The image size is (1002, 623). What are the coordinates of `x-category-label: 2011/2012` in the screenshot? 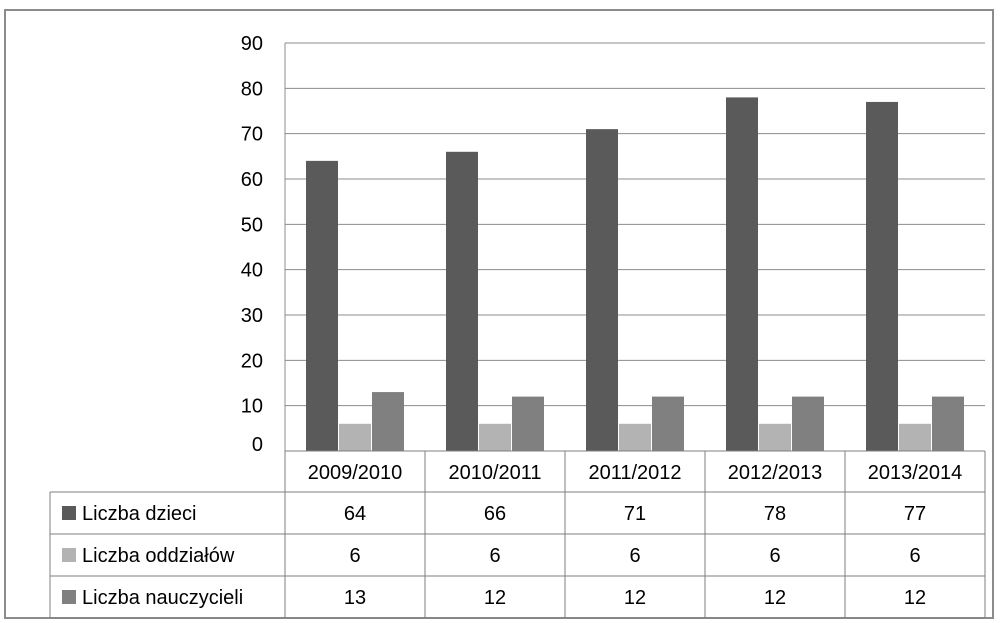 It's located at (634, 473).